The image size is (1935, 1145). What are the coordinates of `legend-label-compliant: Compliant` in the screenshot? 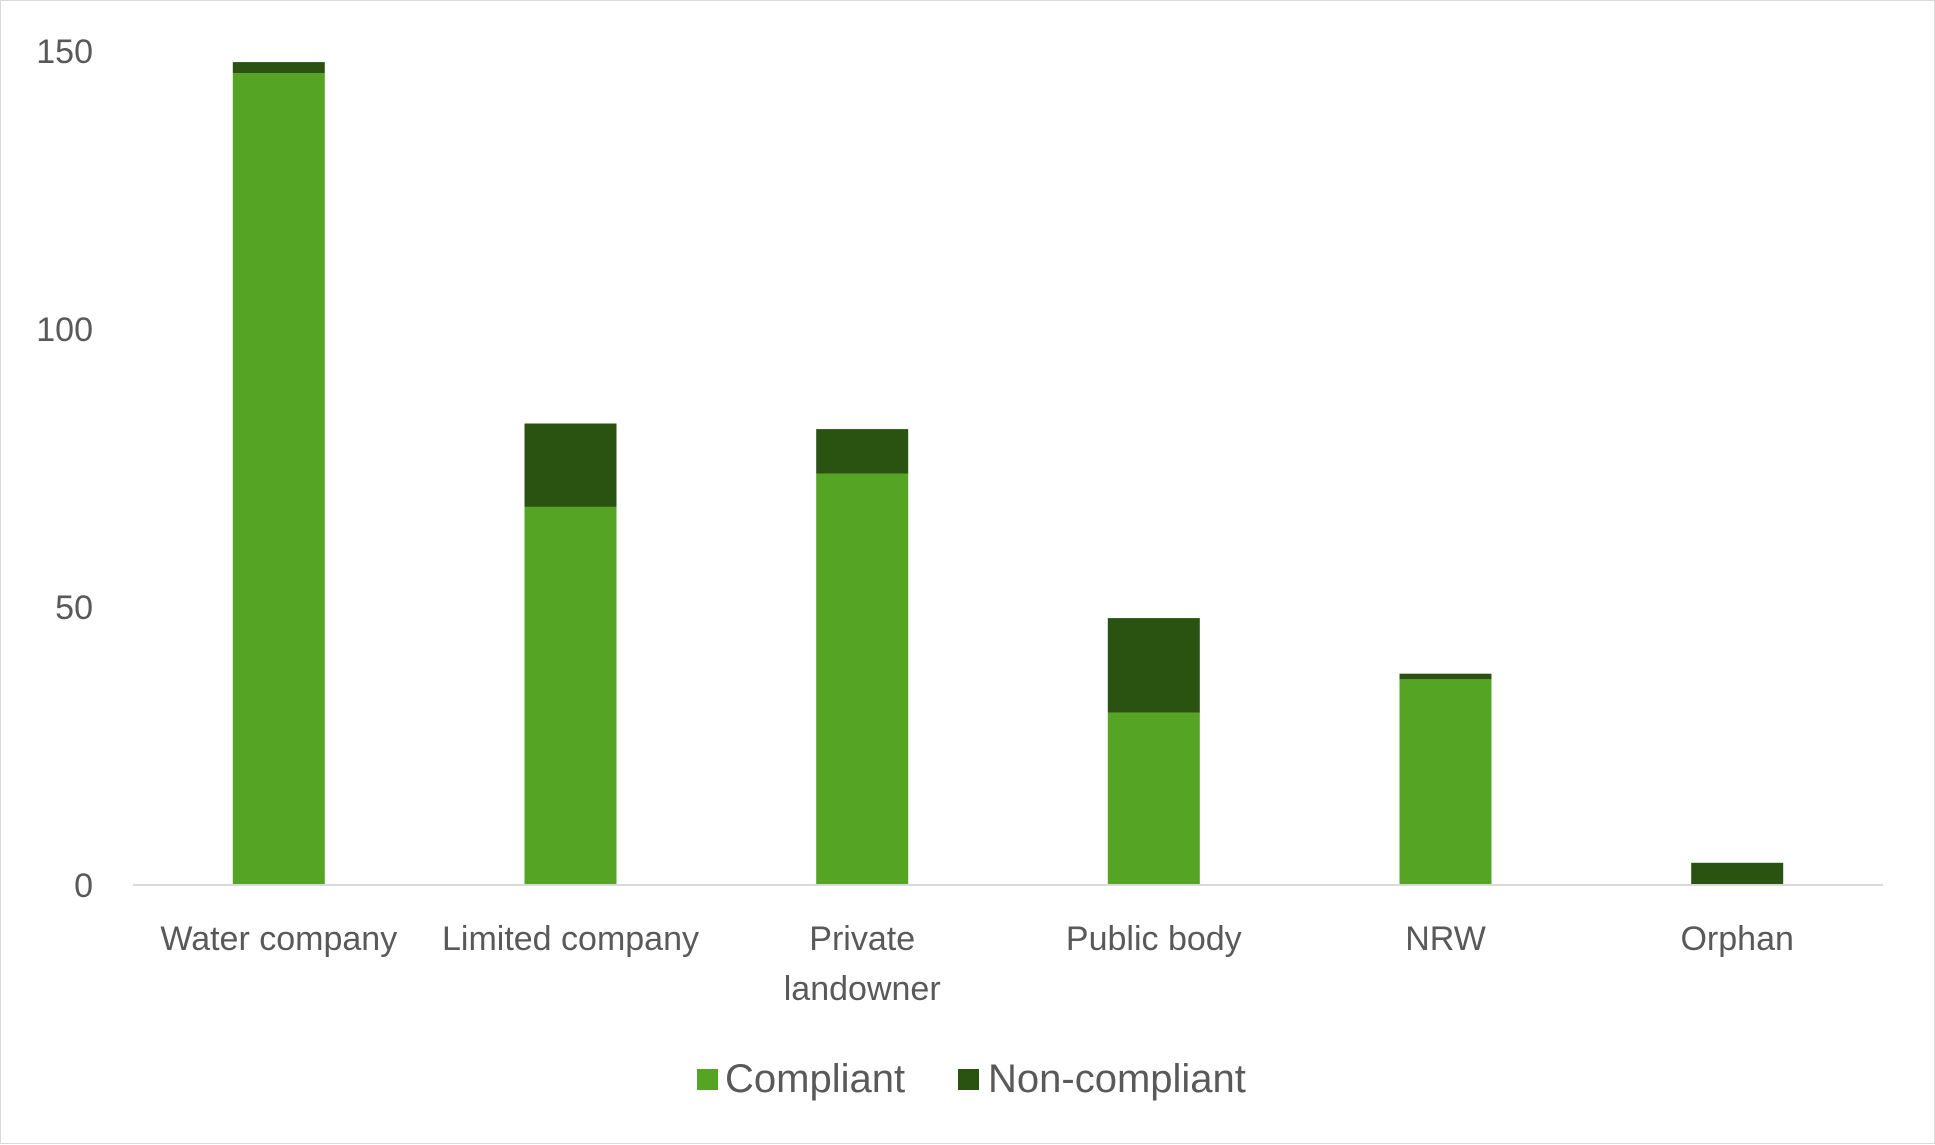 It's located at (815, 1079).